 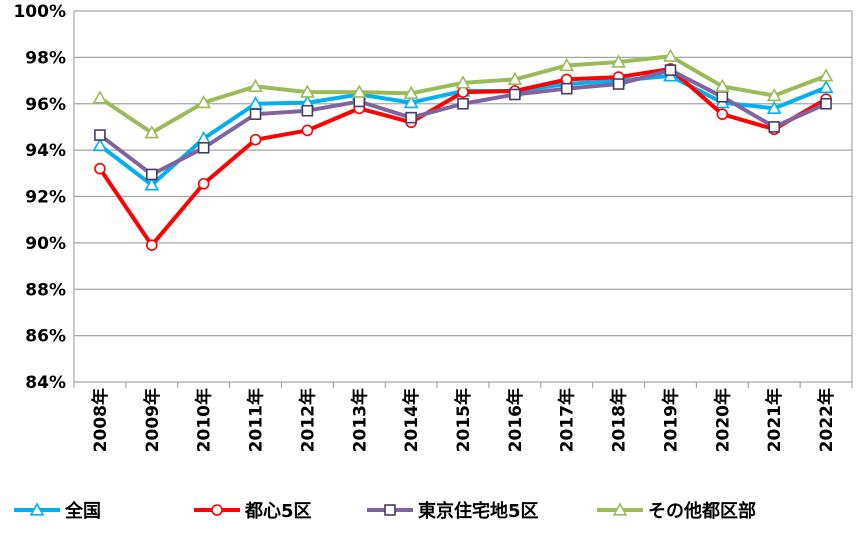 What do you see at coordinates (702, 511) in the screenshot?
I see `legend-label: その他都区部` at bounding box center [702, 511].